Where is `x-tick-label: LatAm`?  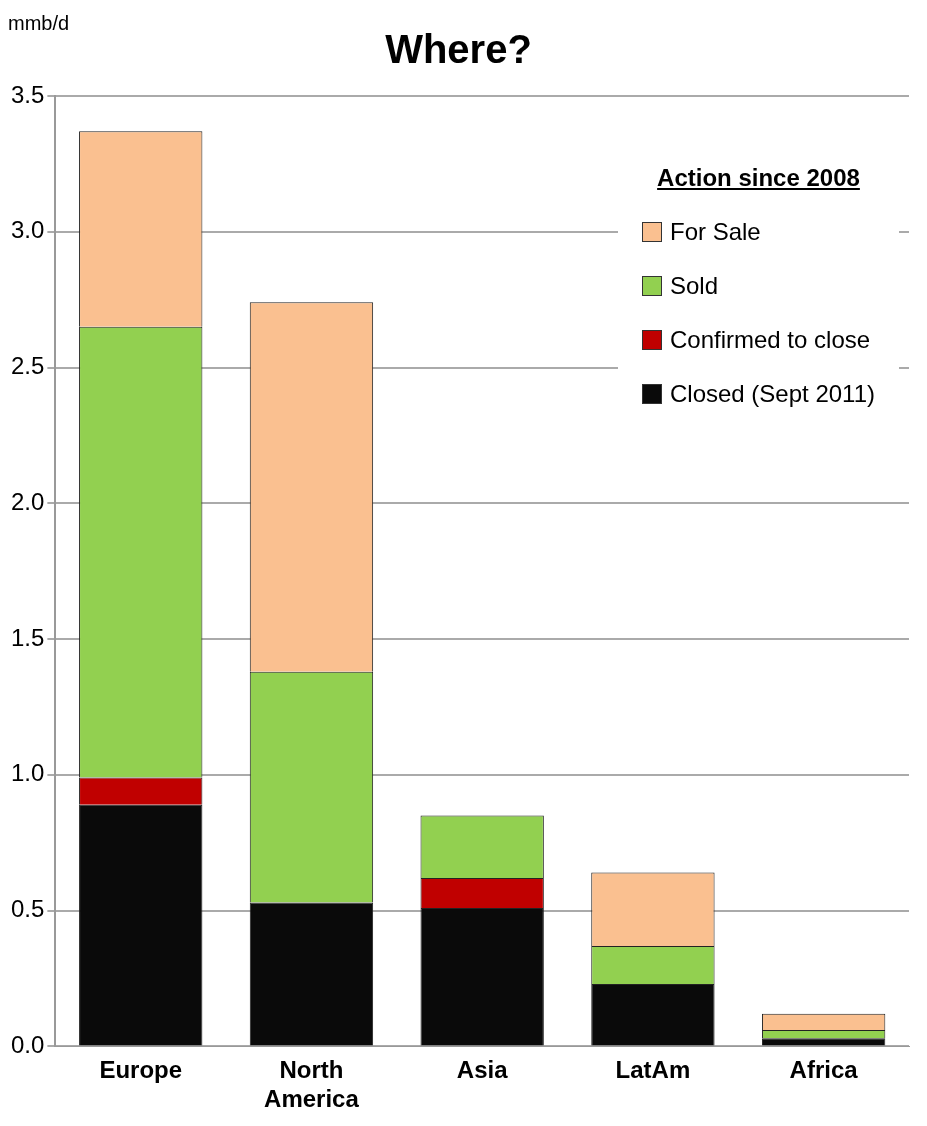
x-tick-label: LatAm is located at coordinates (653, 1070).